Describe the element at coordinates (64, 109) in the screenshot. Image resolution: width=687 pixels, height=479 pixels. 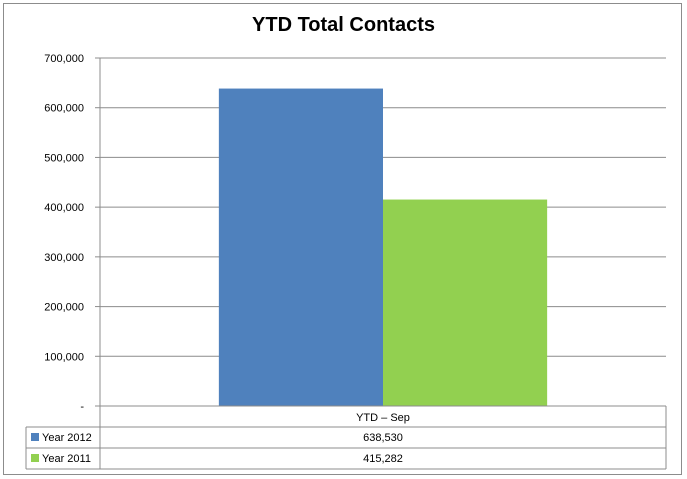
I see `y-tick-label: 600,000` at that location.